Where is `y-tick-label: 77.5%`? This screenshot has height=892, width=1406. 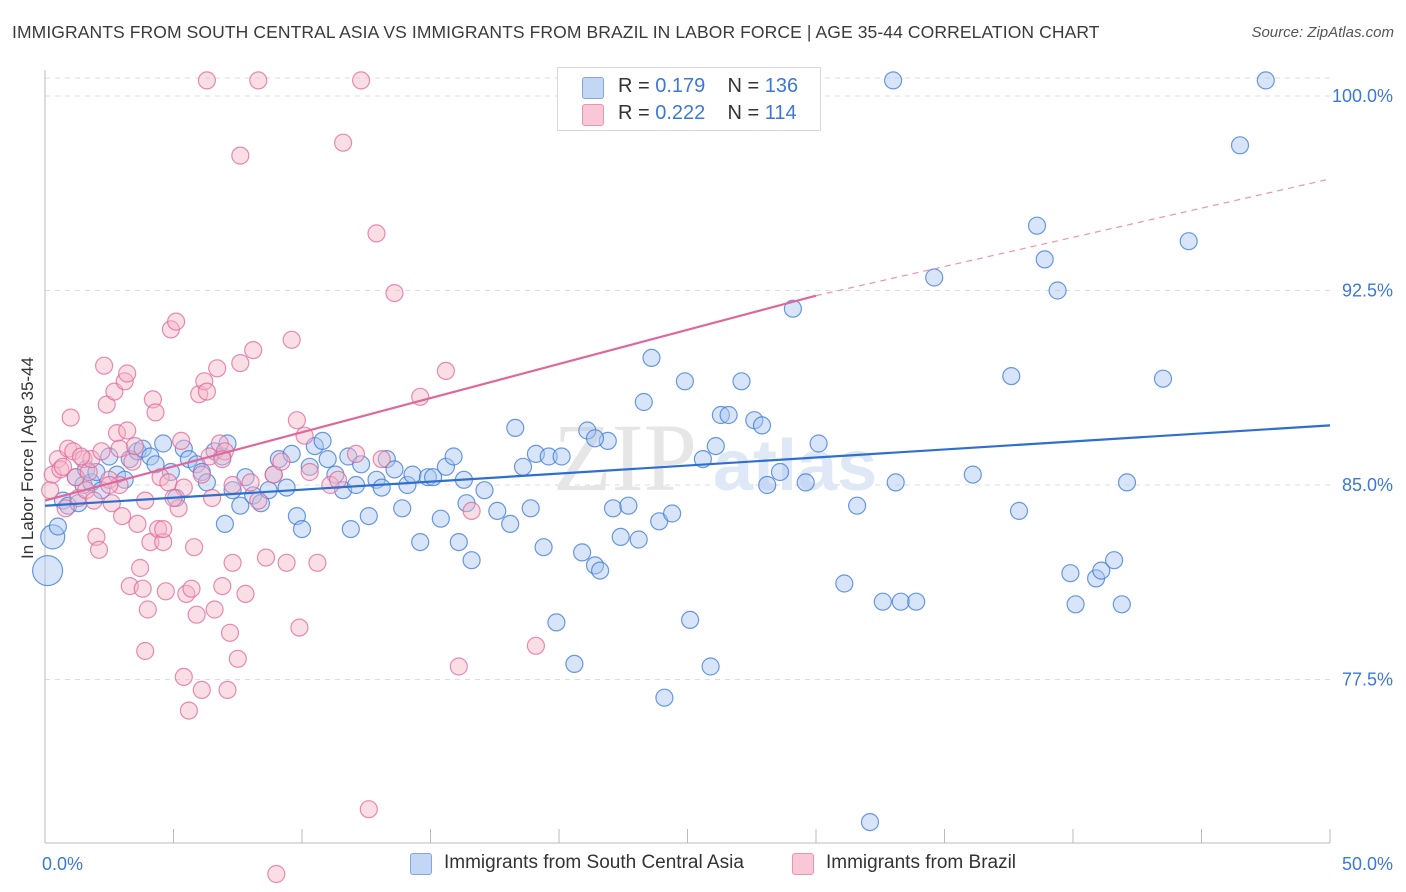 y-tick-label: 77.5% is located at coordinates (1367, 680).